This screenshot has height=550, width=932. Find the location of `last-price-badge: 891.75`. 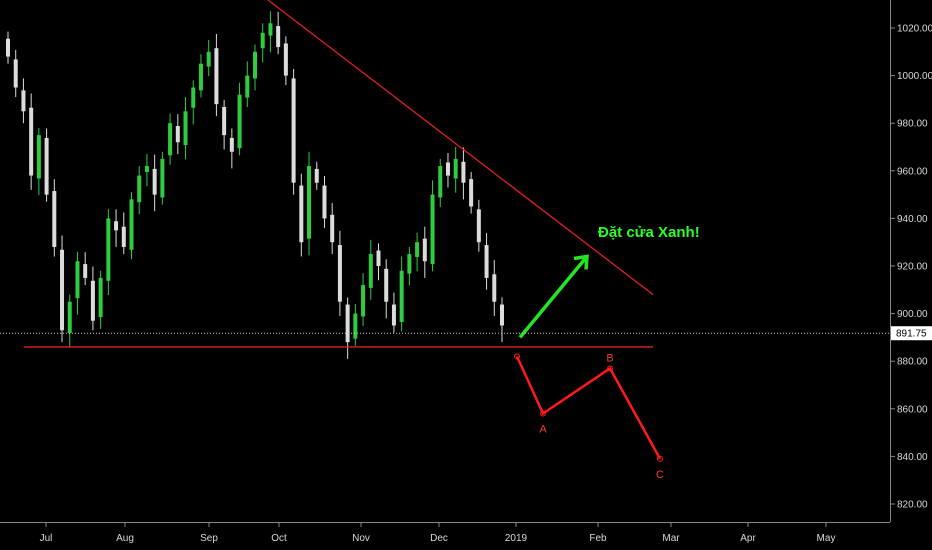

last-price-badge: 891.75 is located at coordinates (911, 333).